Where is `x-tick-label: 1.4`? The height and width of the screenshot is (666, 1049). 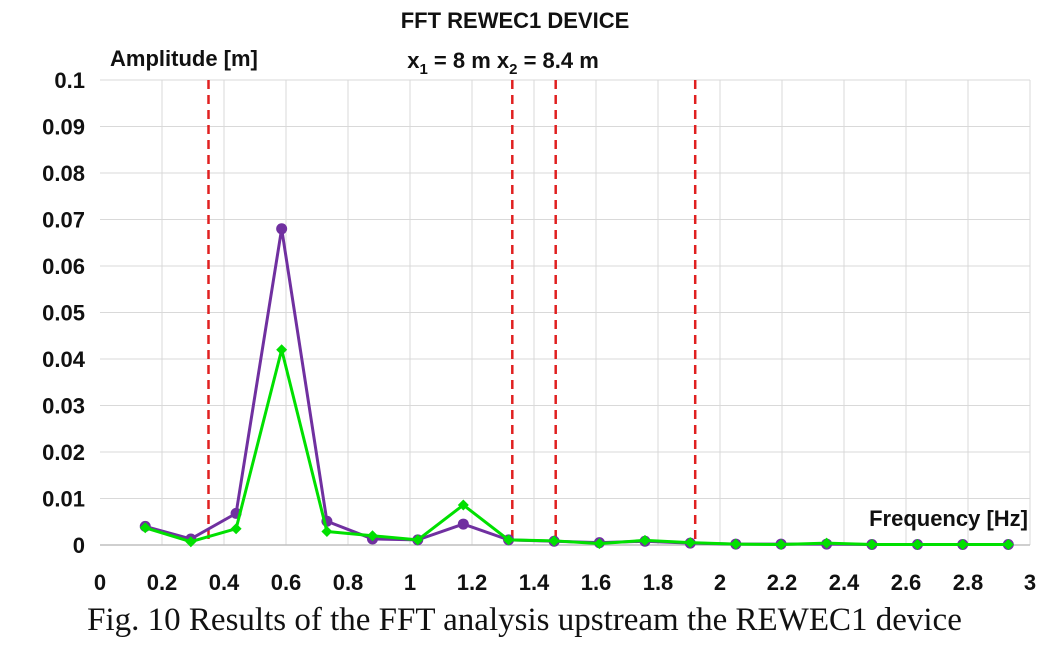 x-tick-label: 1.4 is located at coordinates (534, 582).